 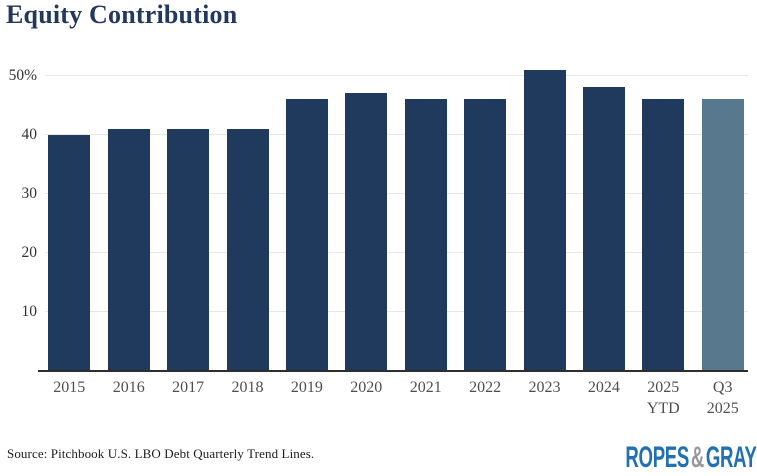 What do you see at coordinates (485, 235) in the screenshot?
I see `bar-2022` at bounding box center [485, 235].